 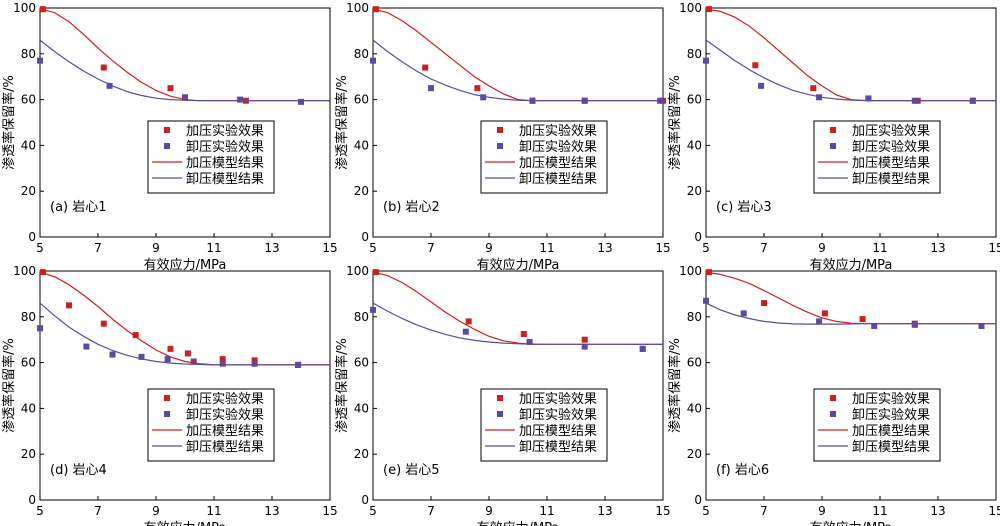 I want to click on panel-label: (f) 岩心6, so click(x=742, y=470).